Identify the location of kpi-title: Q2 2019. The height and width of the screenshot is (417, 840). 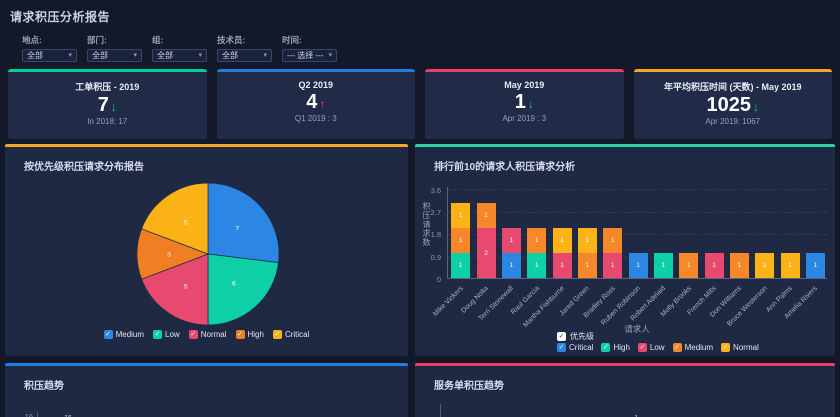
(316, 85).